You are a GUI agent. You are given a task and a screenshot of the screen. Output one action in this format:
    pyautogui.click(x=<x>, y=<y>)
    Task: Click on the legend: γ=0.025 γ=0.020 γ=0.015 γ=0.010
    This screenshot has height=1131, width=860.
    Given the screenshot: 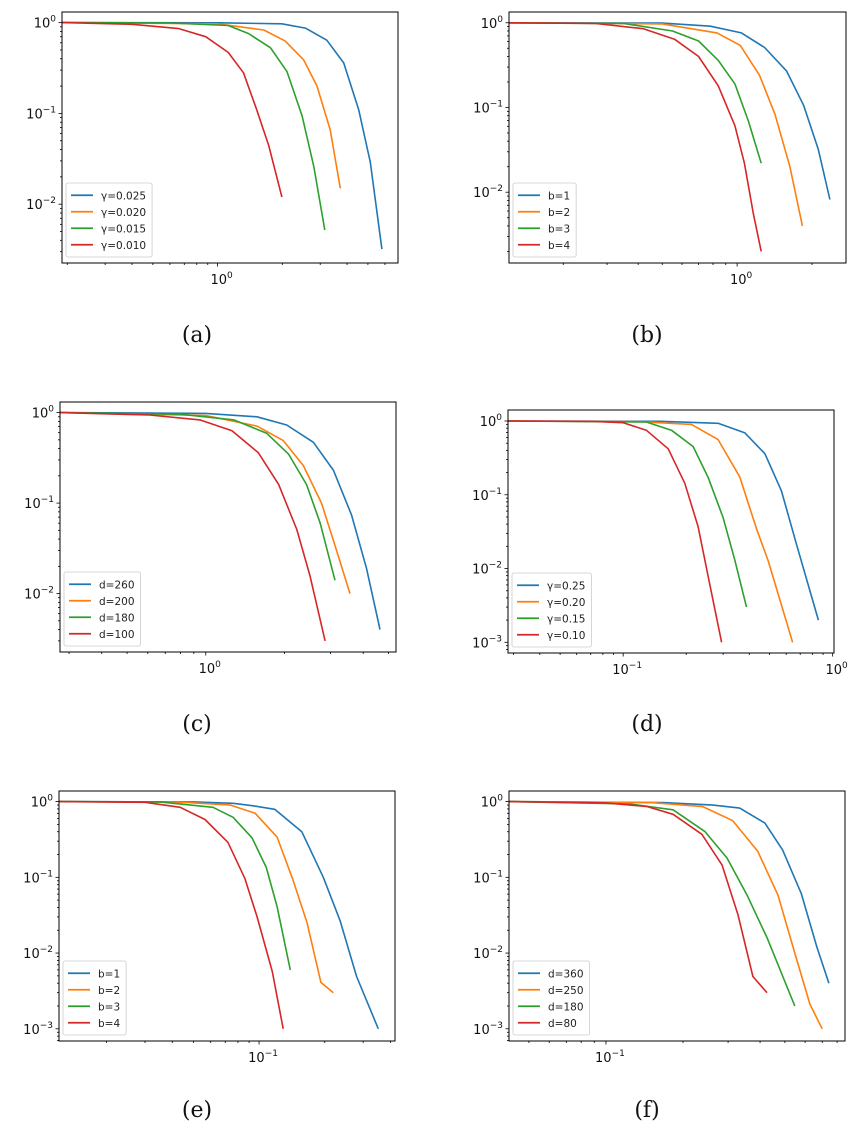 What is the action you would take?
    pyautogui.click(x=109, y=220)
    